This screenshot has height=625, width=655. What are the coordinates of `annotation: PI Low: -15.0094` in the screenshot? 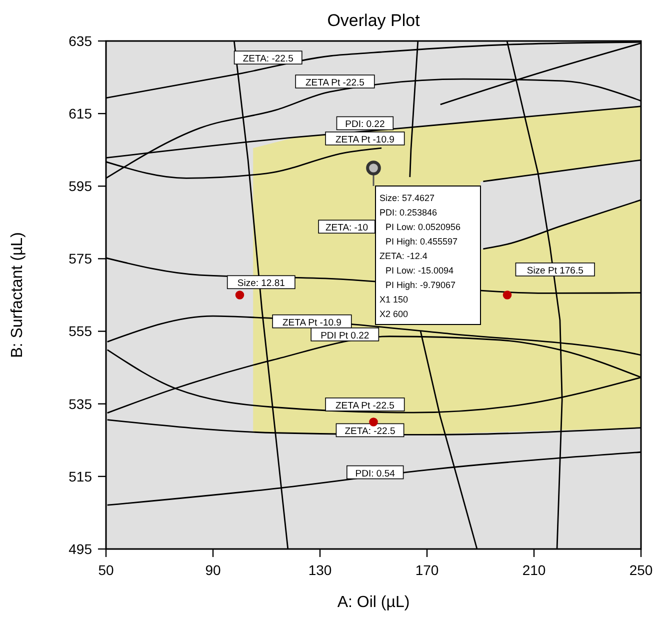 It's located at (420, 271).